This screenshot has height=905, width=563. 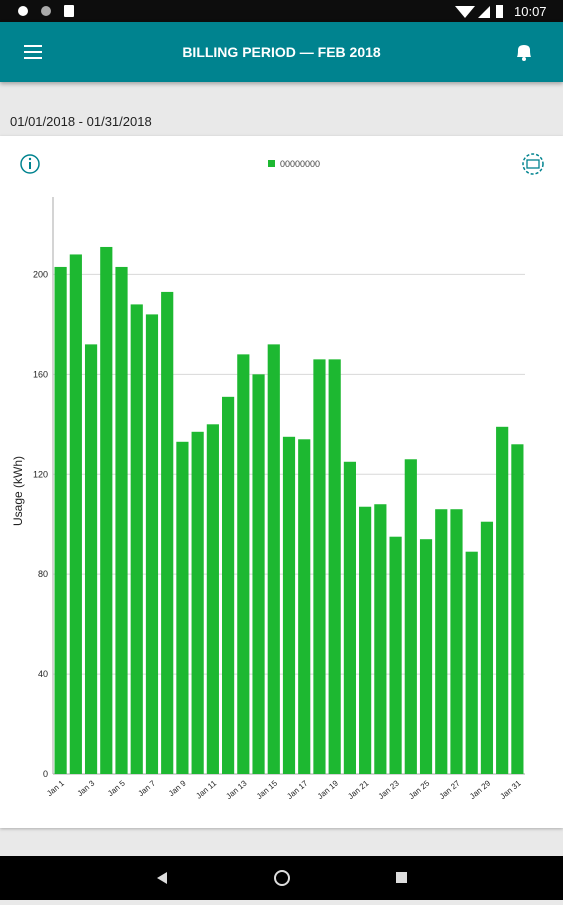 What do you see at coordinates (533, 164) in the screenshot?
I see `settings-button` at bounding box center [533, 164].